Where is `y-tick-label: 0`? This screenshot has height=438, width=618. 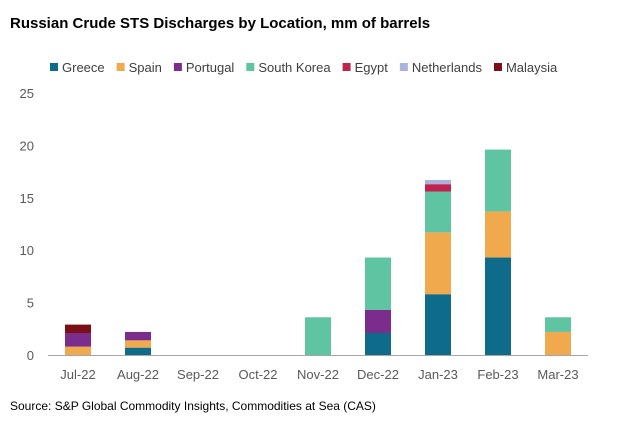 y-tick-label: 0 is located at coordinates (30, 355).